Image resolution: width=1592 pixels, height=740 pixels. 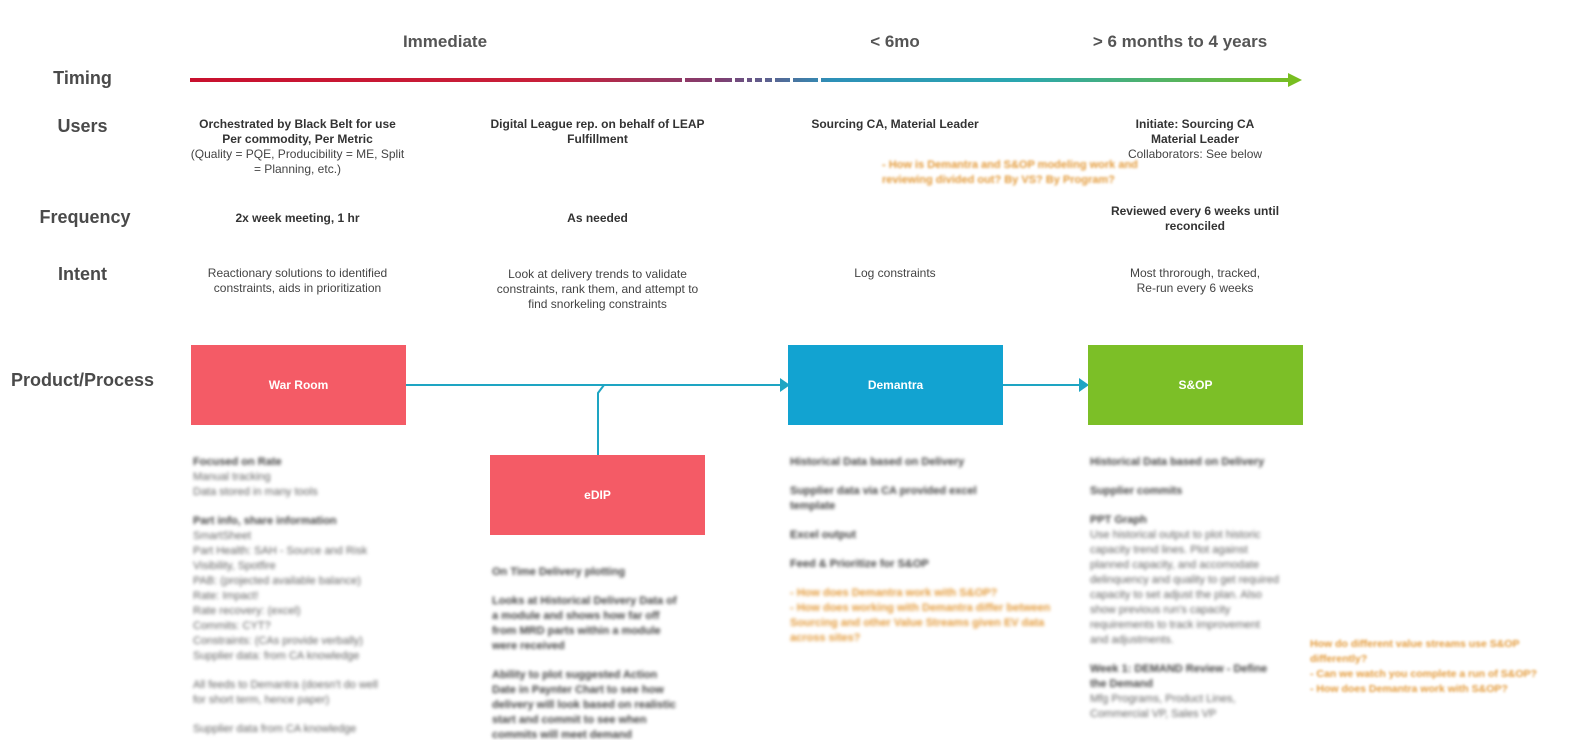 What do you see at coordinates (895, 273) in the screenshot?
I see `intent-demantra: Log constraints` at bounding box center [895, 273].